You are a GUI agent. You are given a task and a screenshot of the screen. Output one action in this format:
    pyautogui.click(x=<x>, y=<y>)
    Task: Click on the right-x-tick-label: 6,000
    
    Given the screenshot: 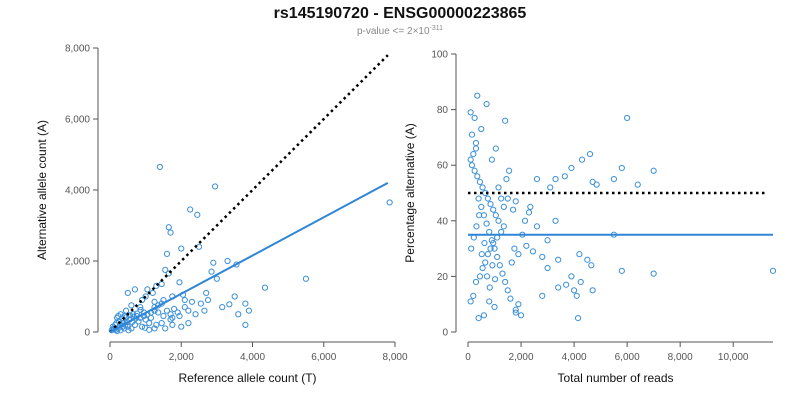 What is the action you would take?
    pyautogui.click(x=627, y=357)
    